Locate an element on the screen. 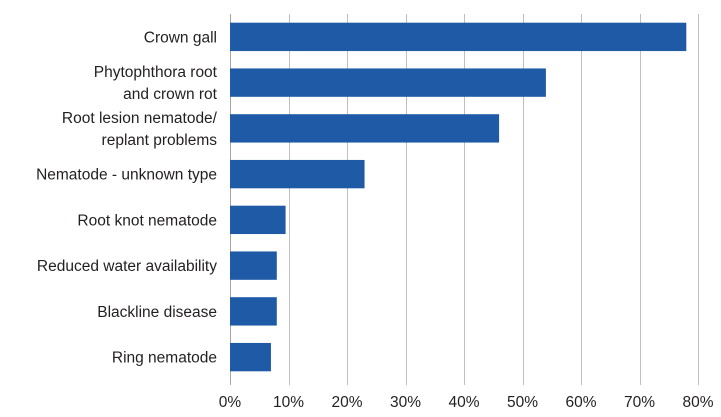  category-label: Crown gall is located at coordinates (180, 37).